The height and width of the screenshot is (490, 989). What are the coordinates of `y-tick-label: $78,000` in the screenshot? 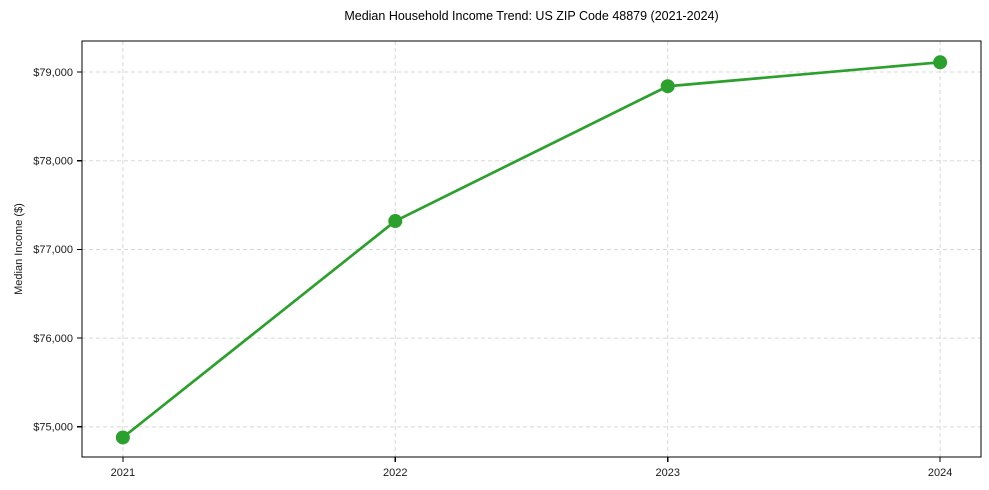 It's located at (53, 162).